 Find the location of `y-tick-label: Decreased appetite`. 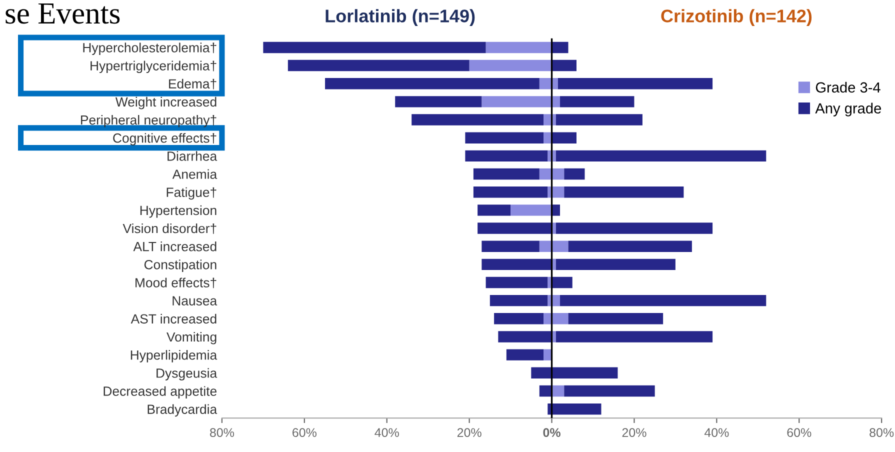

y-tick-label: Decreased appetite is located at coordinates (160, 392).